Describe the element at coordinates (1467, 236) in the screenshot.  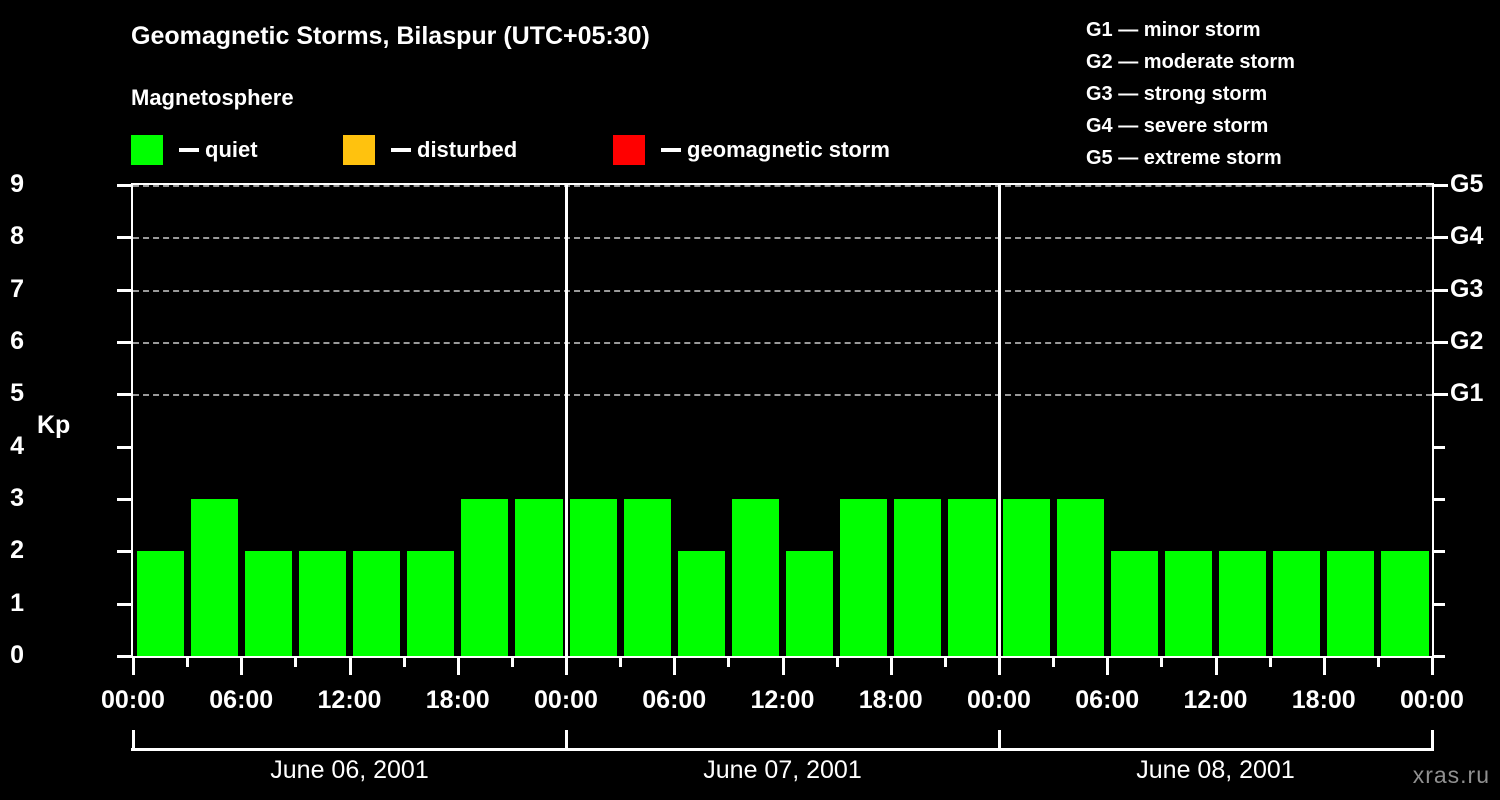
I see `g-axis-tick-label: G4` at that location.